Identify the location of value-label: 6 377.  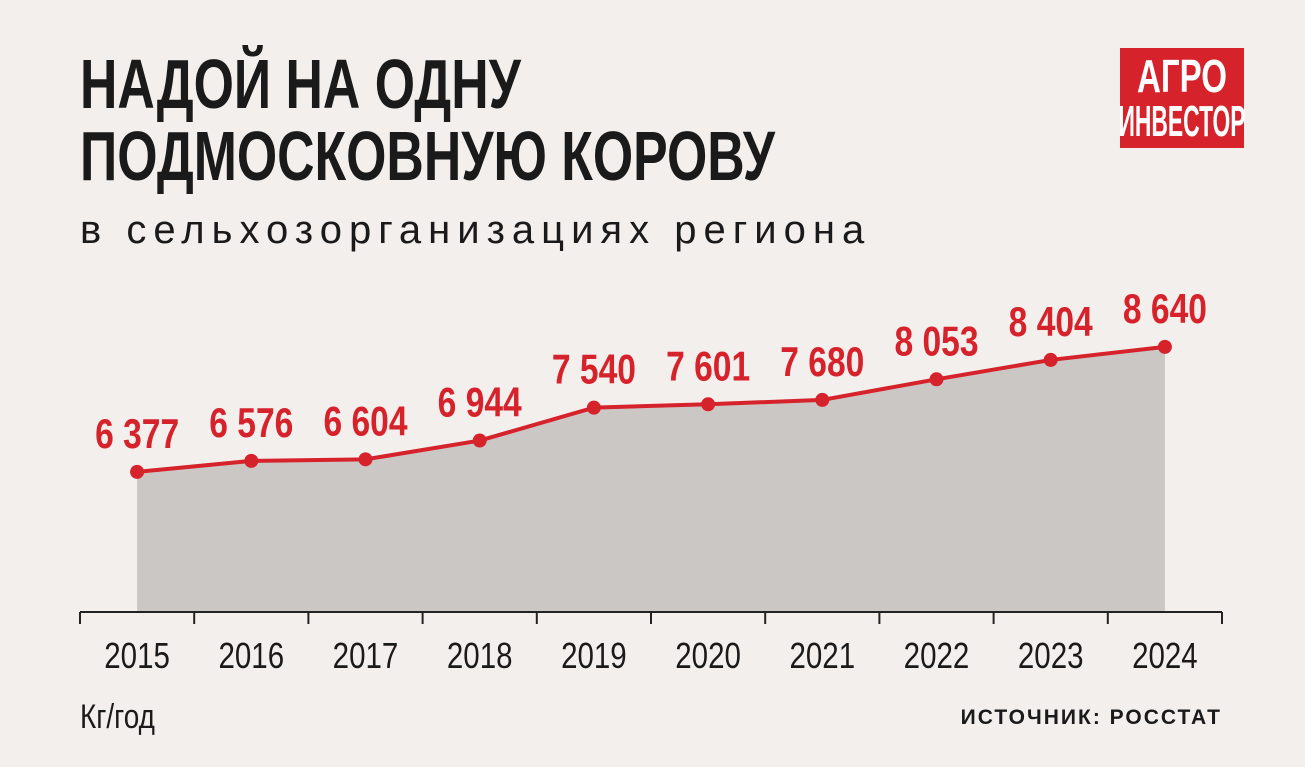
(137, 434).